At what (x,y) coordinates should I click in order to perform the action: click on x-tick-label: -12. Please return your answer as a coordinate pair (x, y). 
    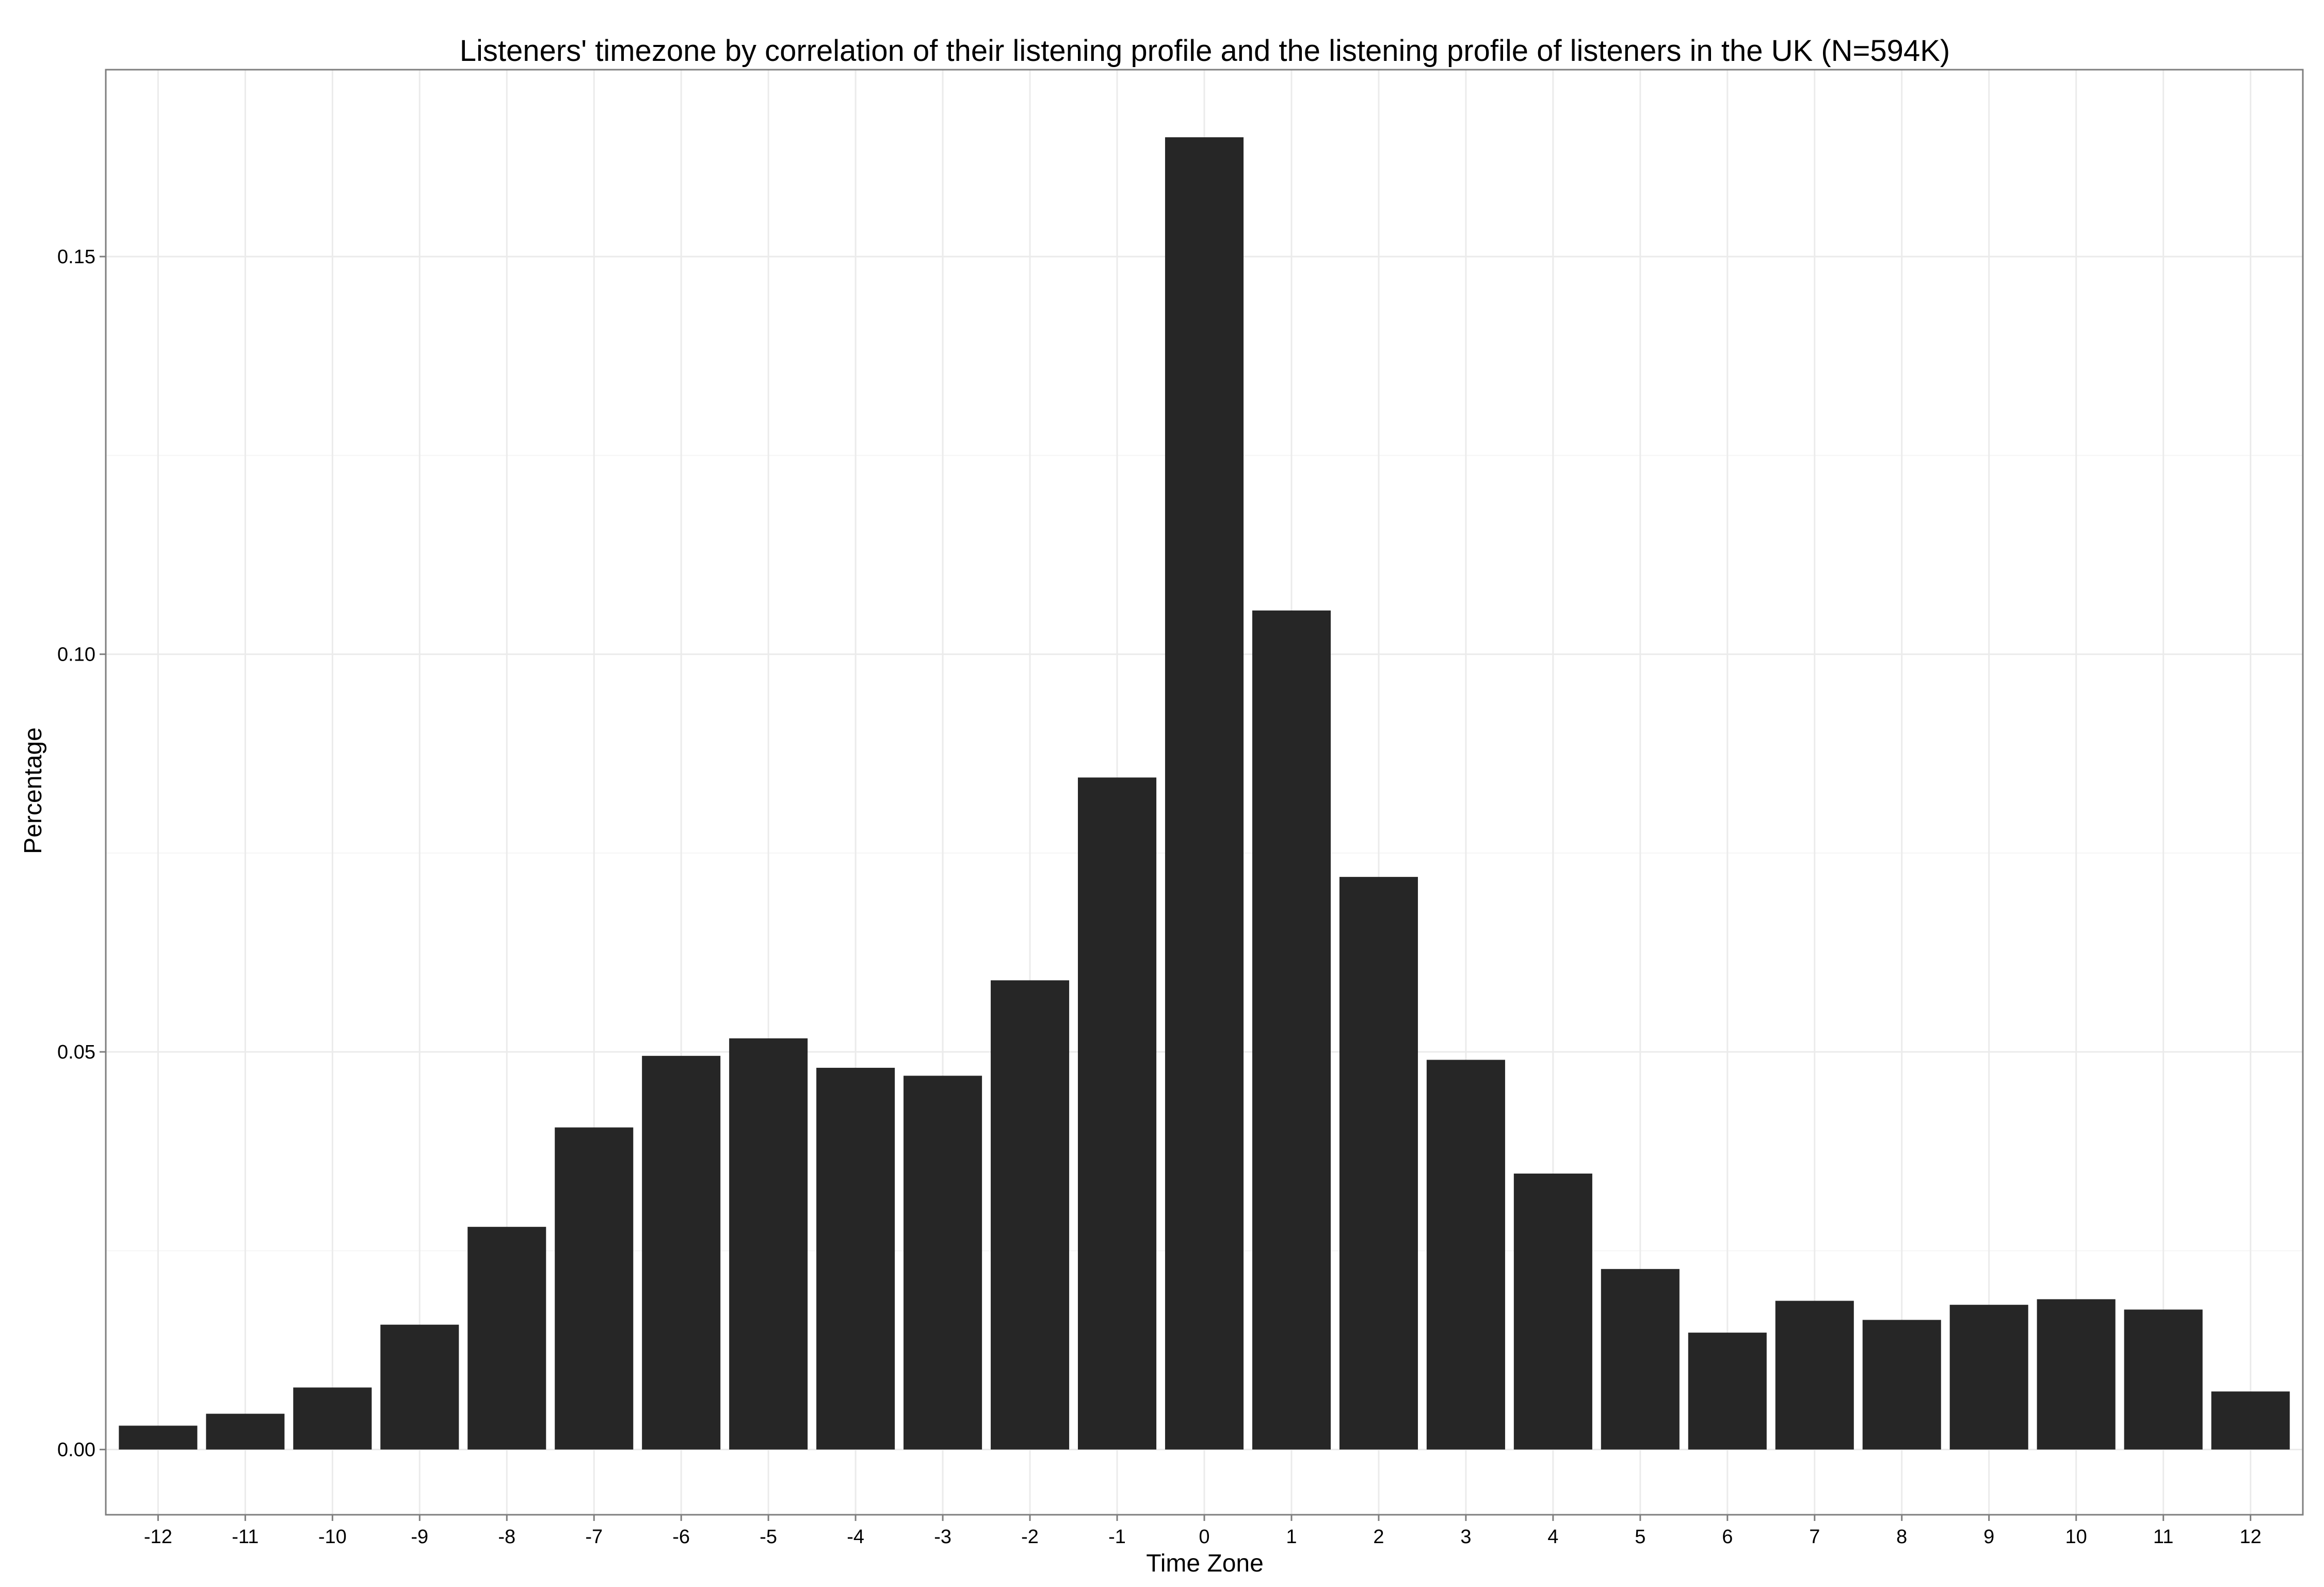
    Looking at the image, I should click on (158, 1537).